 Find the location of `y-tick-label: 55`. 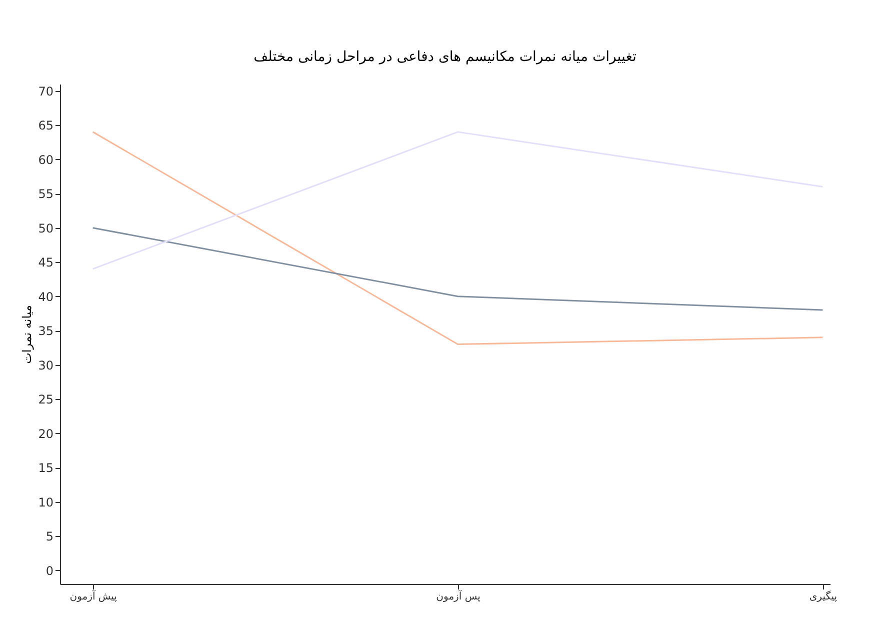

y-tick-label: 55 is located at coordinates (46, 194).